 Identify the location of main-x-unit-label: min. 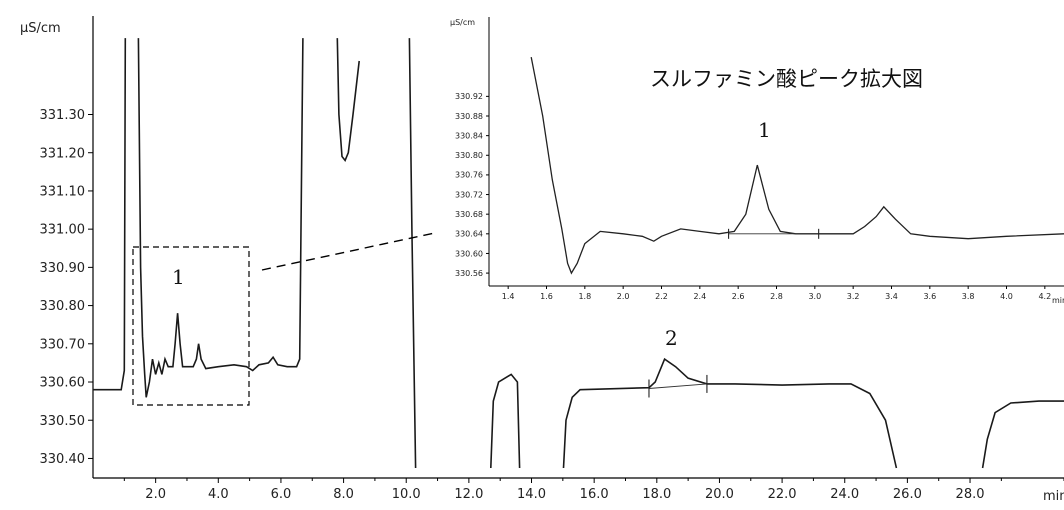
(1053, 496).